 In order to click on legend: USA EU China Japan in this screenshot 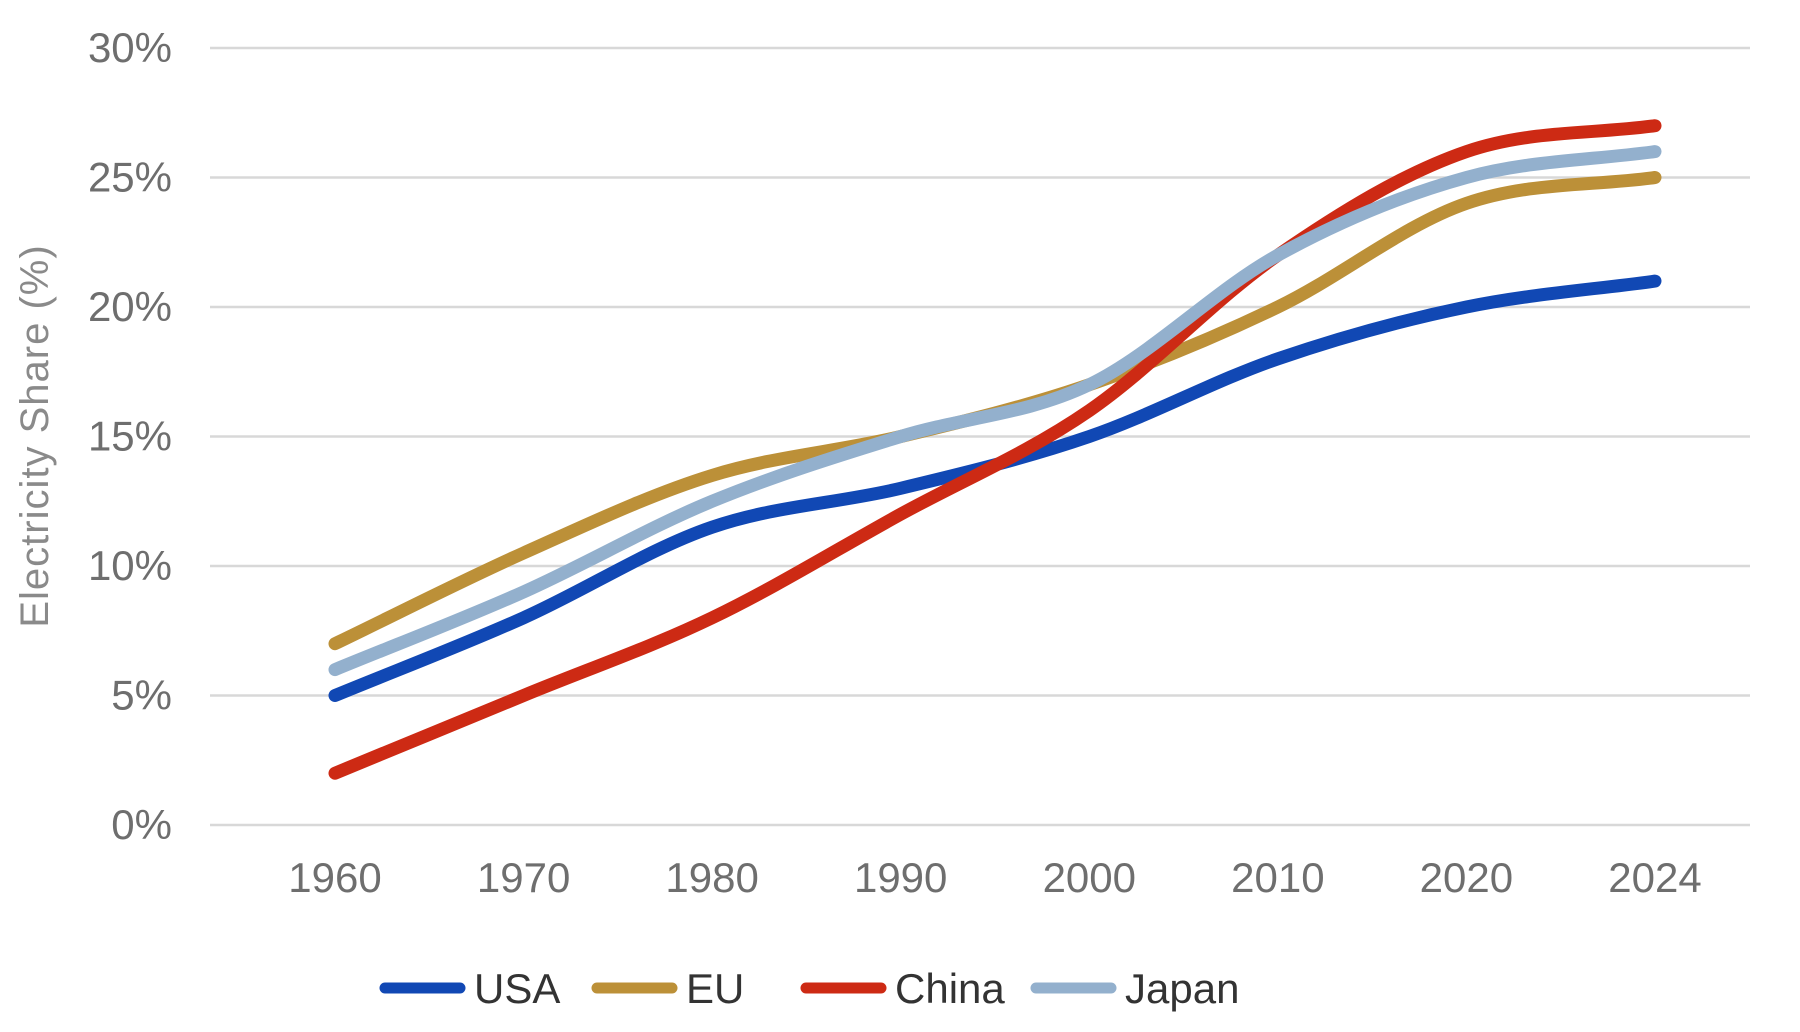, I will do `click(809, 988)`.